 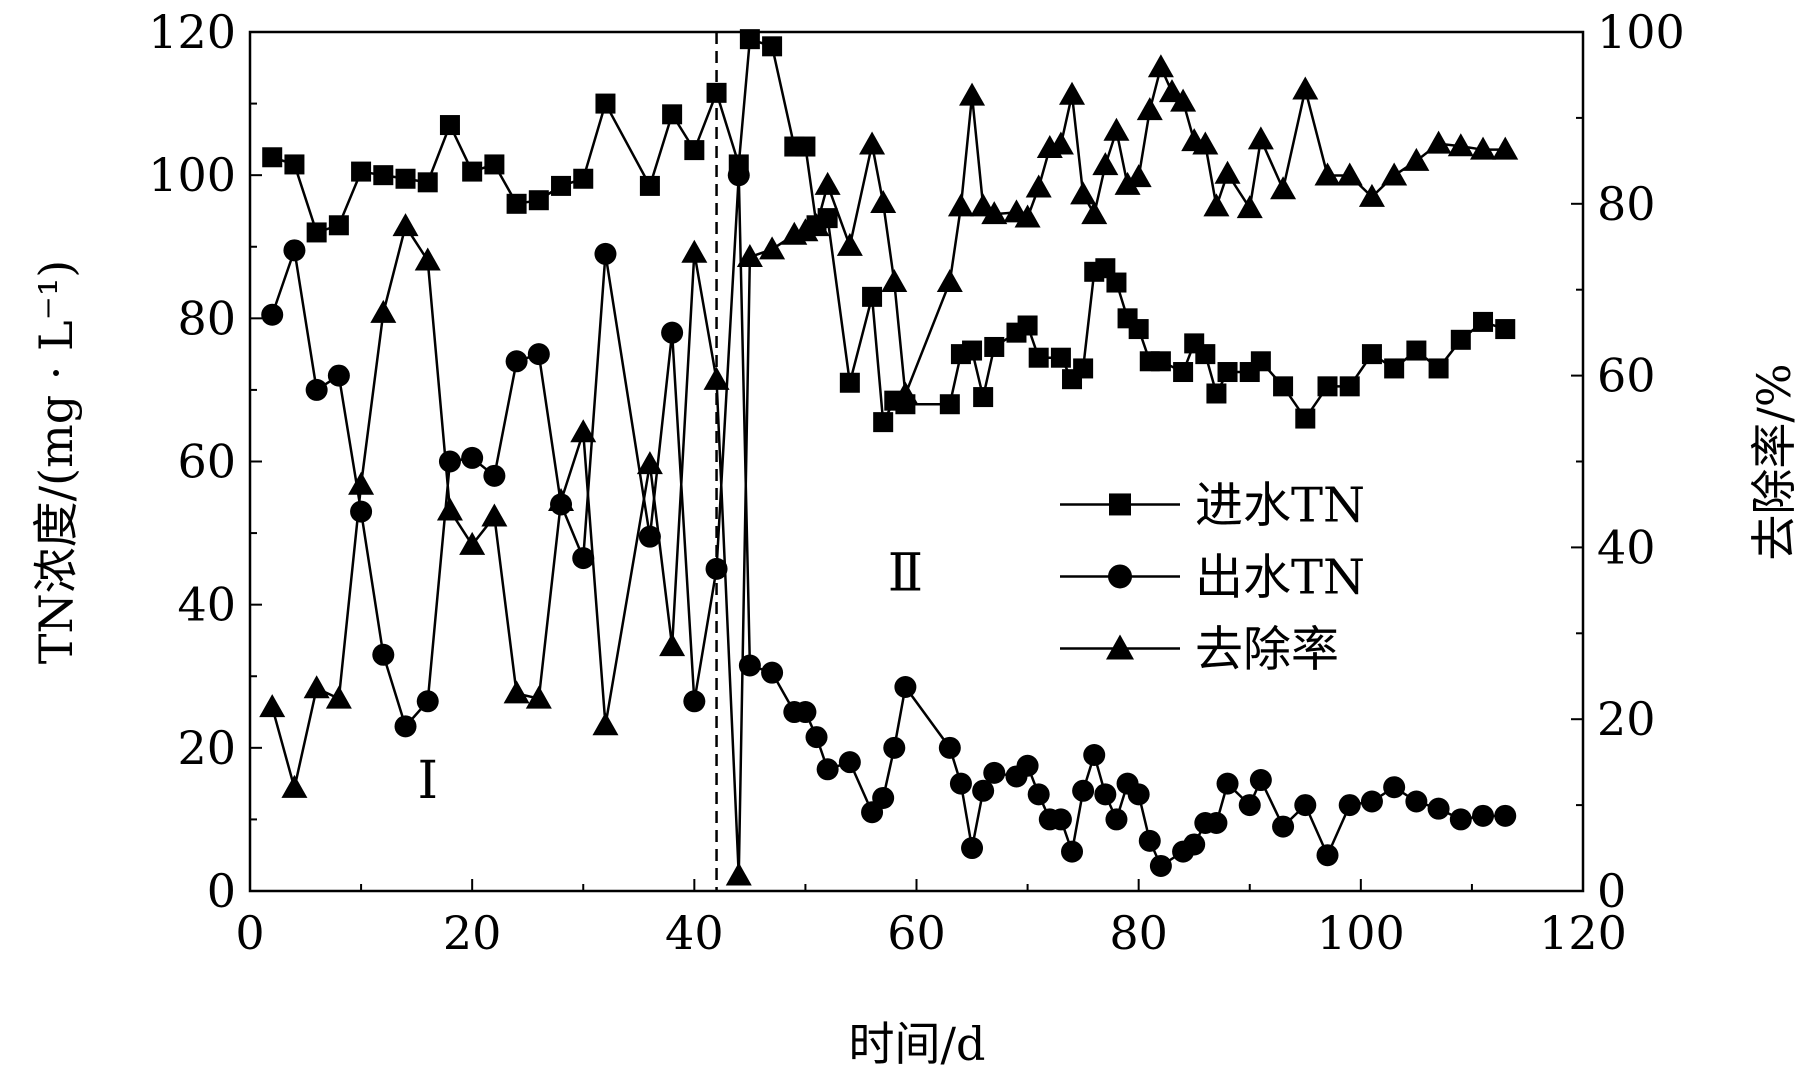 I want to click on y2-tick-label: 0, so click(x=1611, y=891).